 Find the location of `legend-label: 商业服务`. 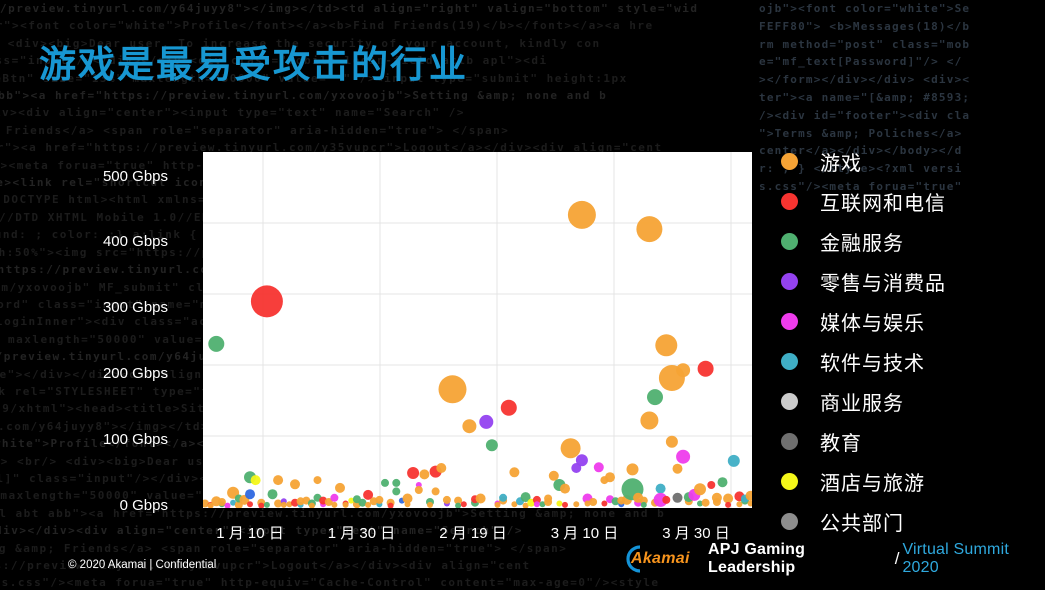

legend-label: 商业服务 is located at coordinates (862, 403).